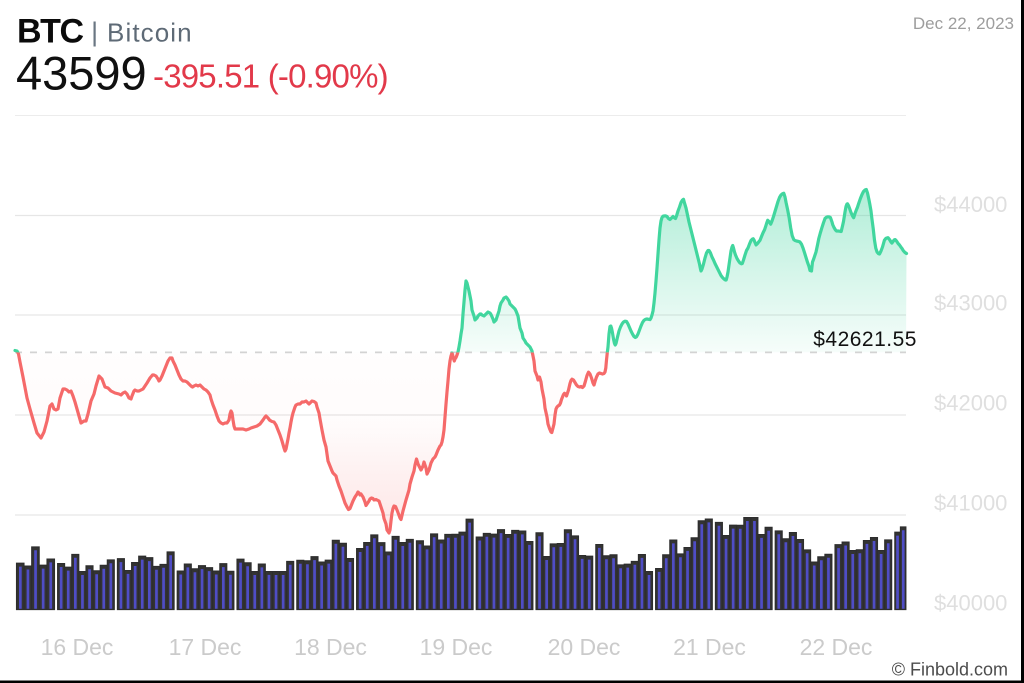  I want to click on svg-text: Bitcoin, so click(150, 33).